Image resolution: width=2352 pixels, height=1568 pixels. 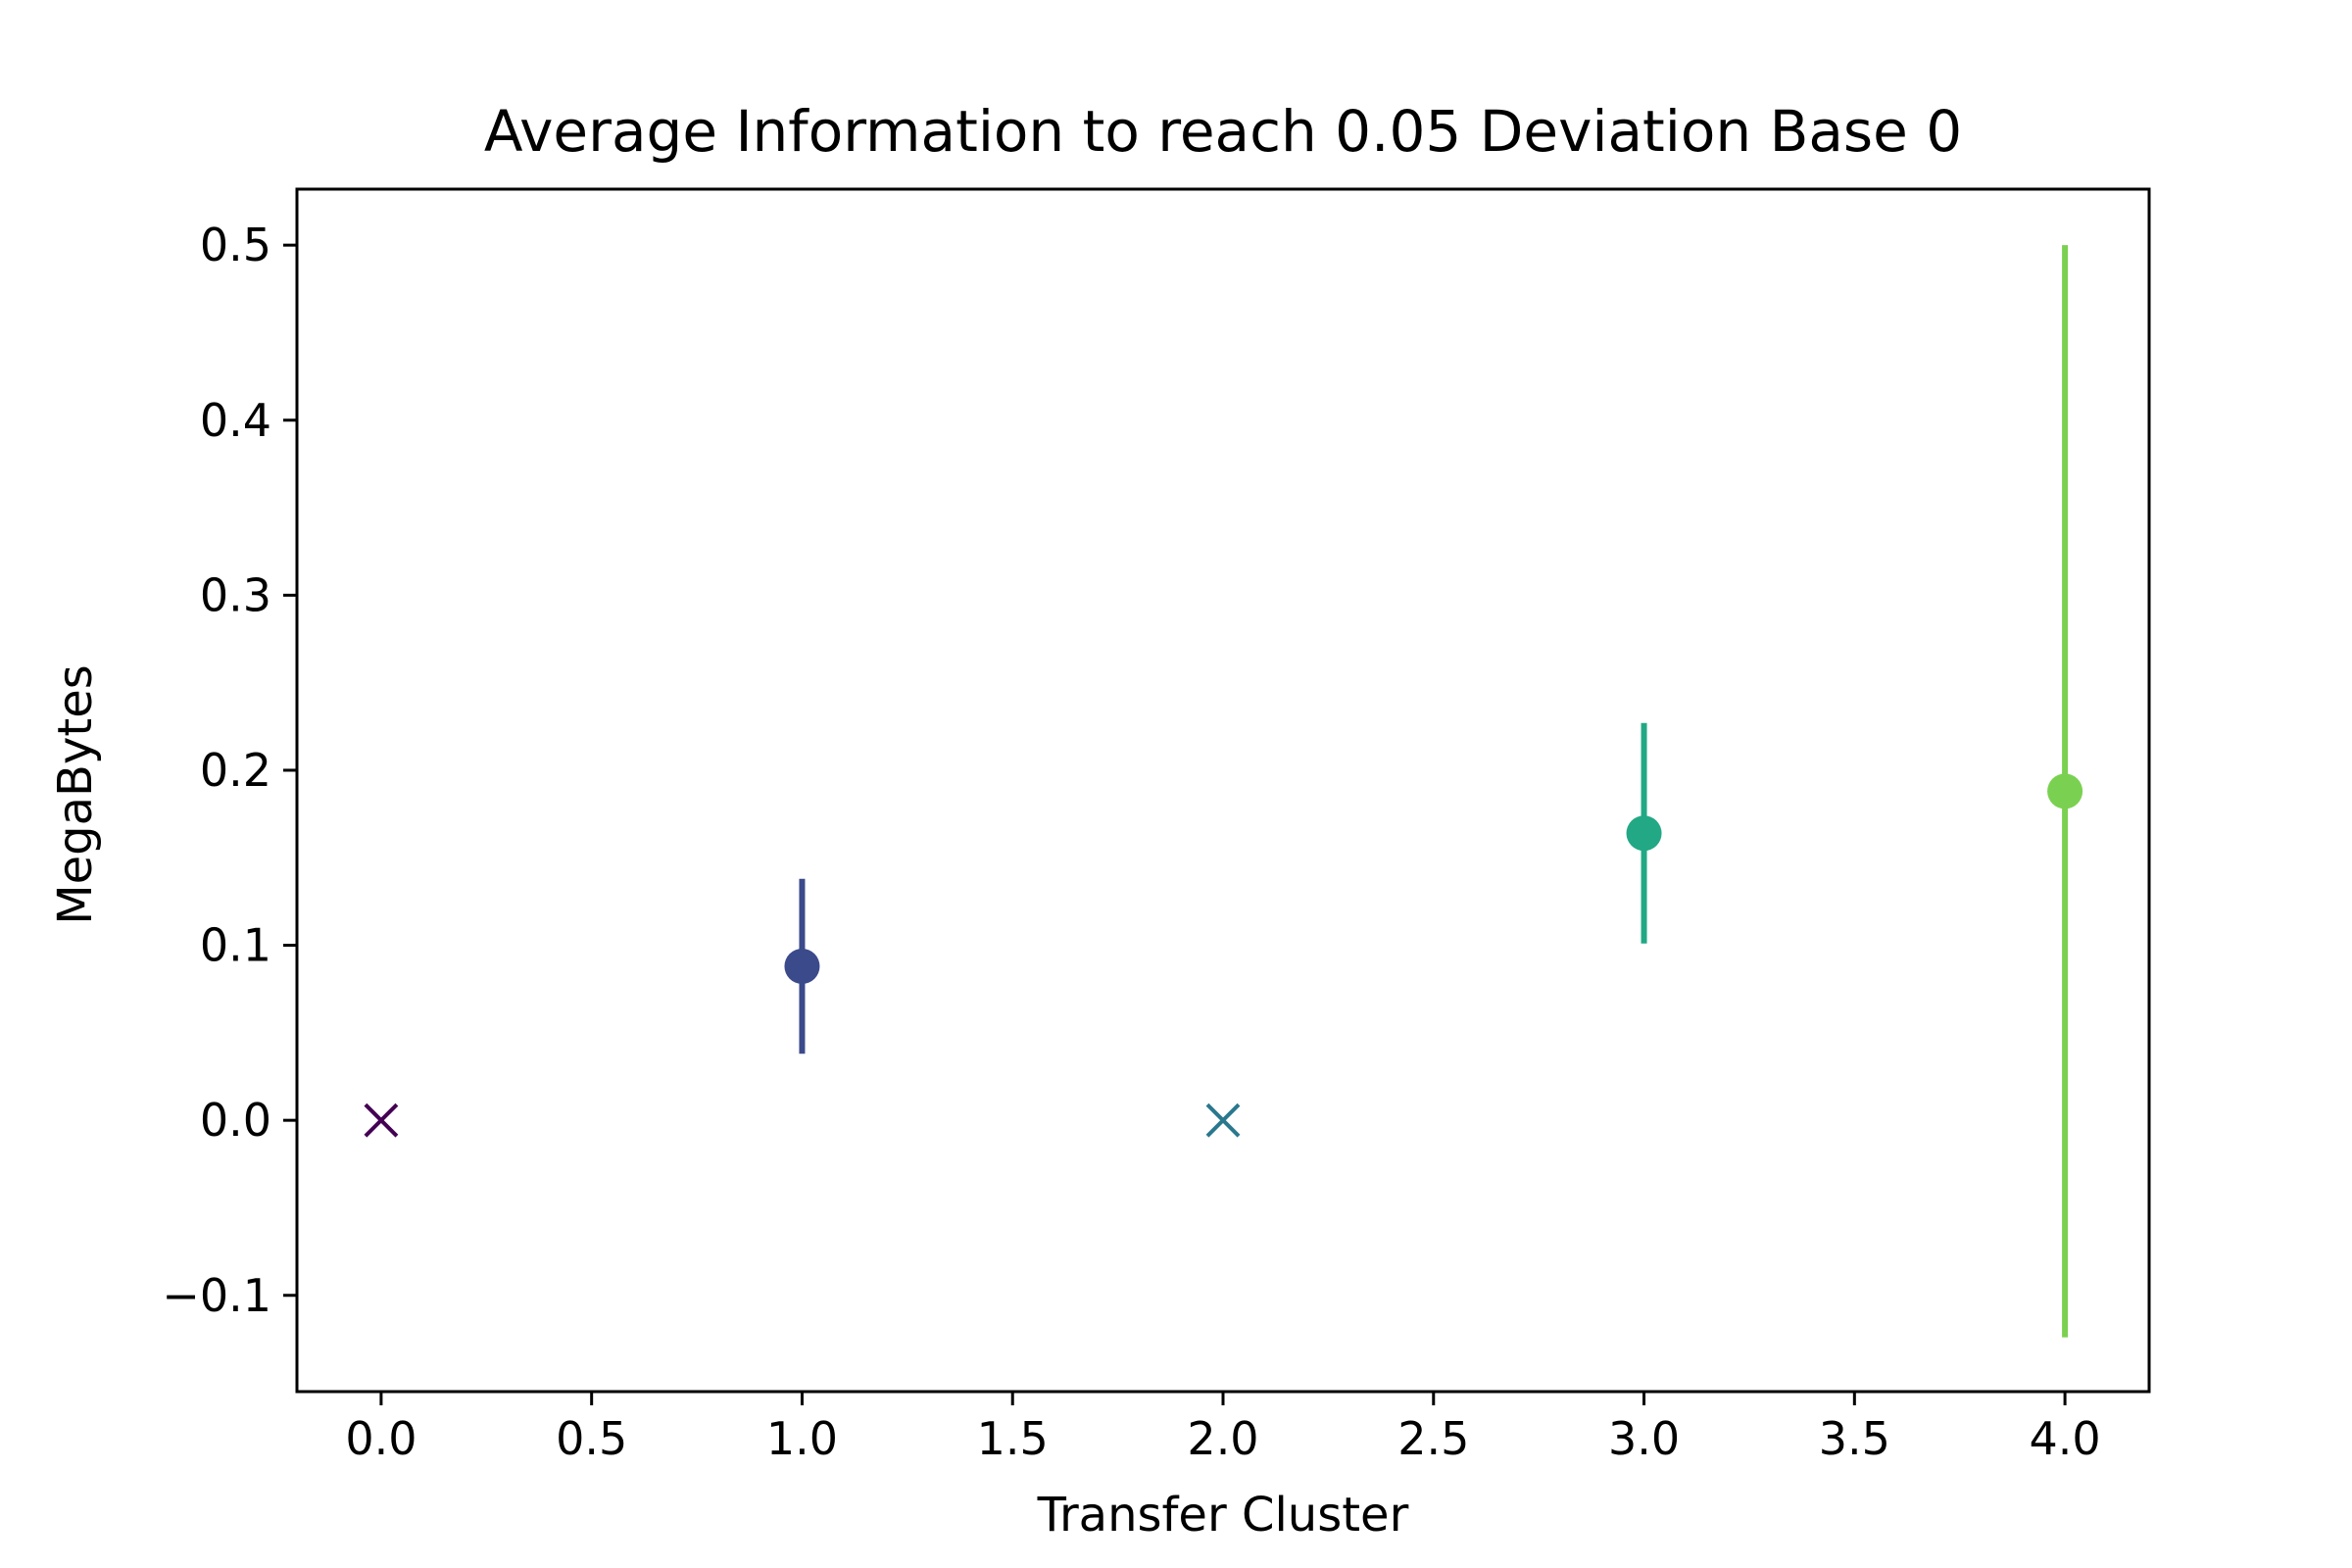 What do you see at coordinates (217, 1295) in the screenshot?
I see `y-tick-label: −0.1` at bounding box center [217, 1295].